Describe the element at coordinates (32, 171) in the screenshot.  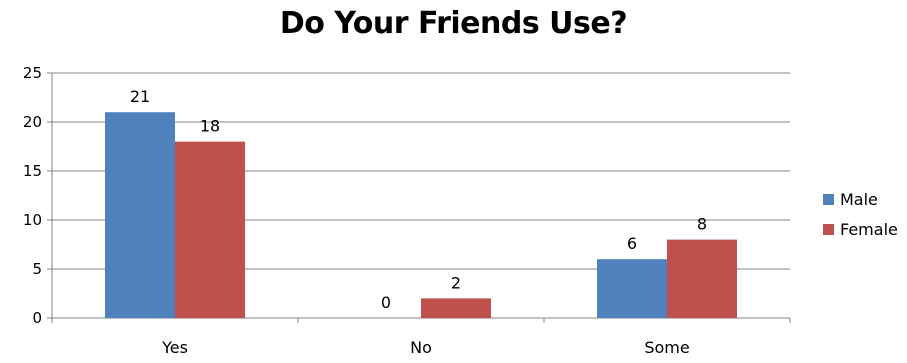
I see `y-tick-label: 15` at that location.